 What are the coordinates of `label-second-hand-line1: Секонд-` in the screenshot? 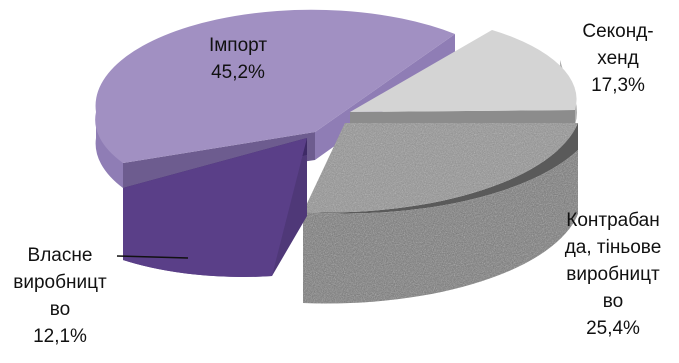 It's located at (618, 31).